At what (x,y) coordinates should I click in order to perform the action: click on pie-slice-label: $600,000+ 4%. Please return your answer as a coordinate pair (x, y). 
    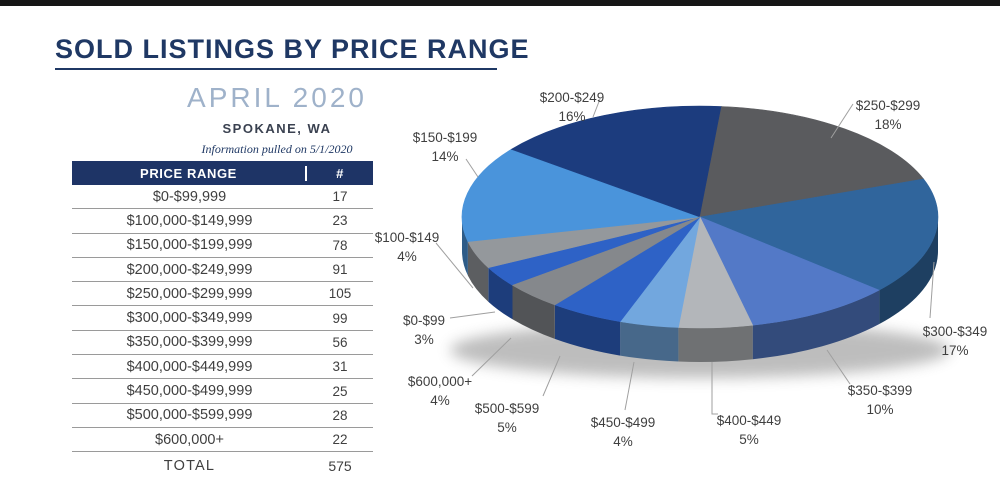
    Looking at the image, I should click on (440, 391).